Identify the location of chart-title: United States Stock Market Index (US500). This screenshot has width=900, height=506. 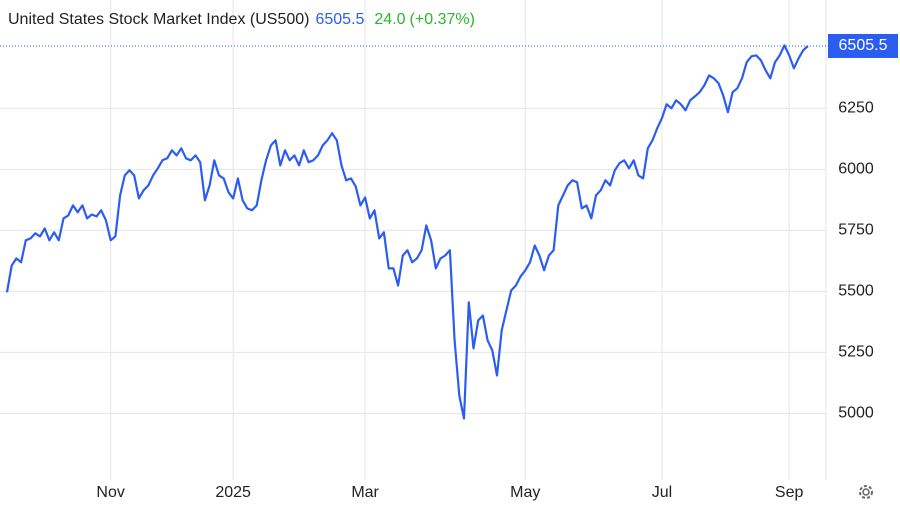
(158, 19).